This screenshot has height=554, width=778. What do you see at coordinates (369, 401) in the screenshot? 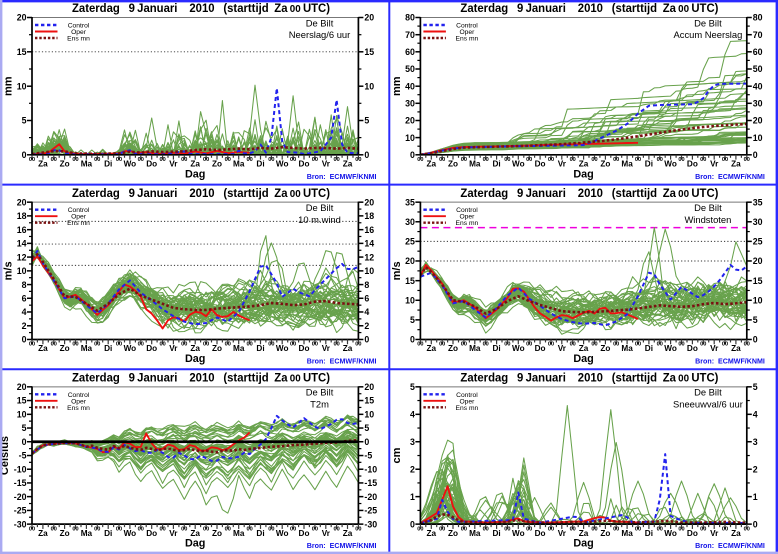
I see `svg-text: 15` at bounding box center [369, 401].